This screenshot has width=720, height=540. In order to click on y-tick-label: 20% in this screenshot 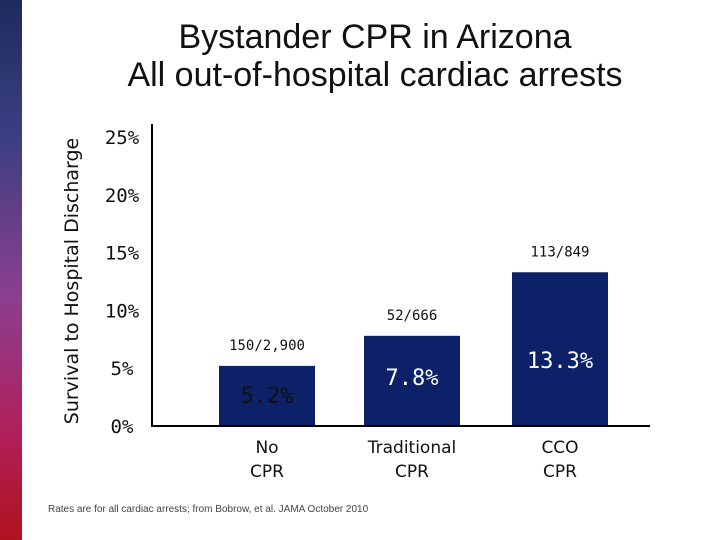, I will do `click(122, 196)`.